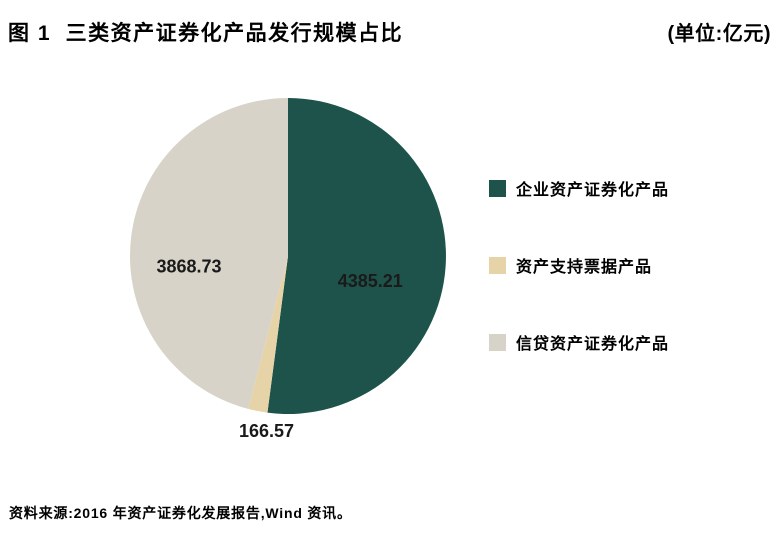 This screenshot has width=780, height=540. I want to click on figure-title: 图 1 三类资产证券化产品发行规模占比, so click(206, 33).